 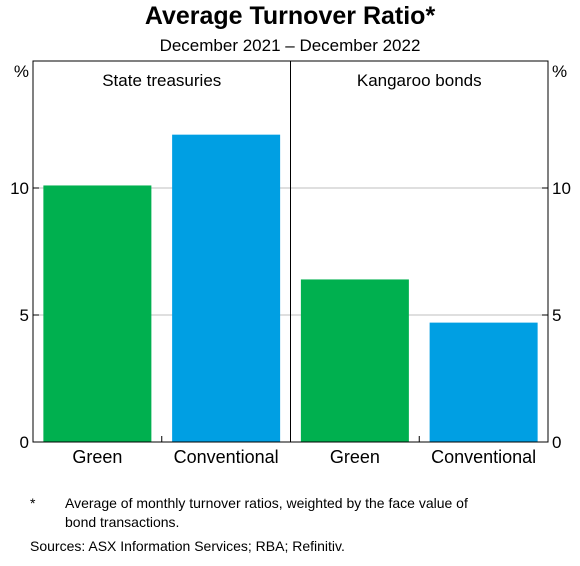 I want to click on y-unit-left: %, so click(x=21, y=71).